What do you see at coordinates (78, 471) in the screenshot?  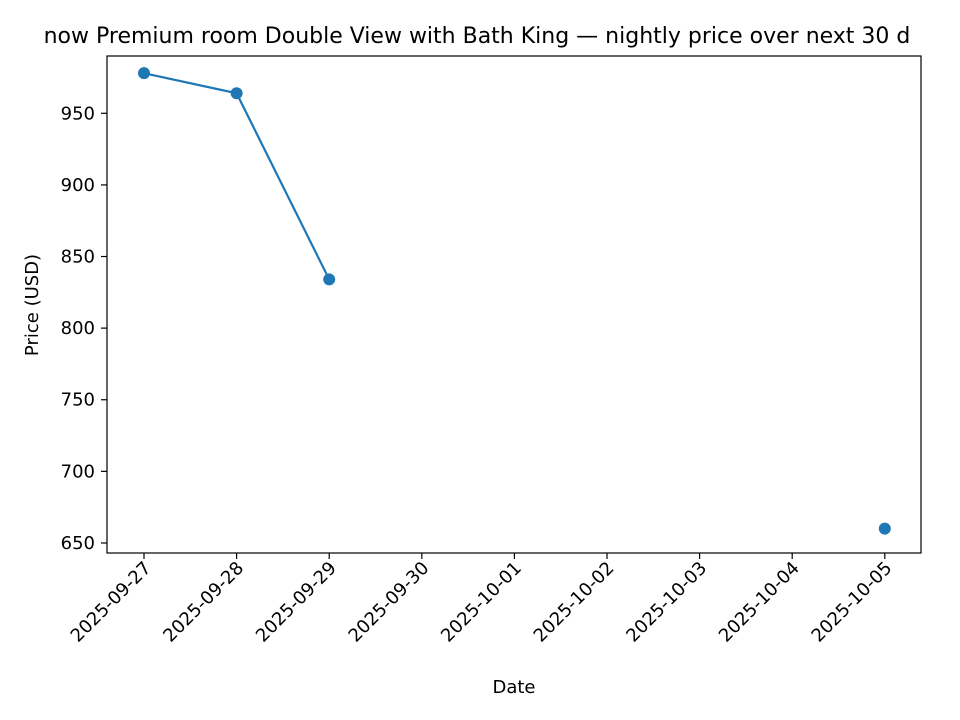 I see `y-tick-label: 700` at bounding box center [78, 471].